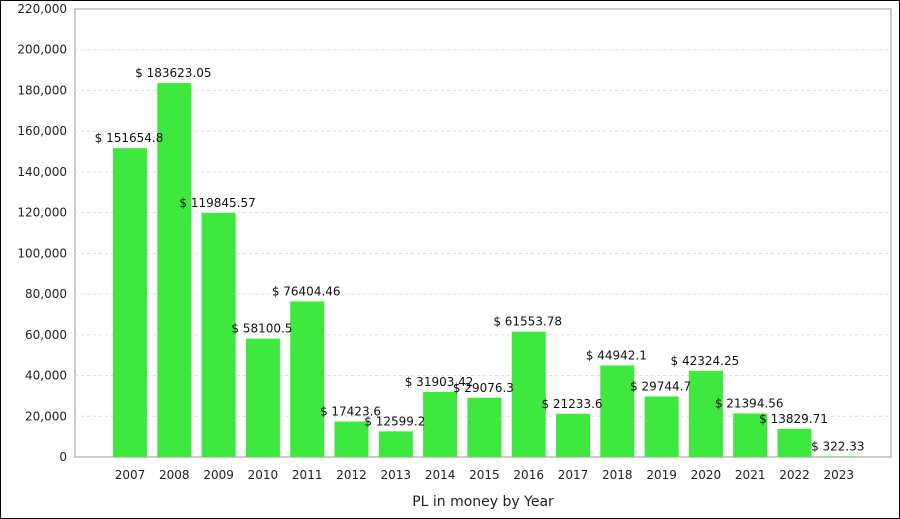  Describe the element at coordinates (42, 172) in the screenshot. I see `y-tick-label: 140,000` at that location.